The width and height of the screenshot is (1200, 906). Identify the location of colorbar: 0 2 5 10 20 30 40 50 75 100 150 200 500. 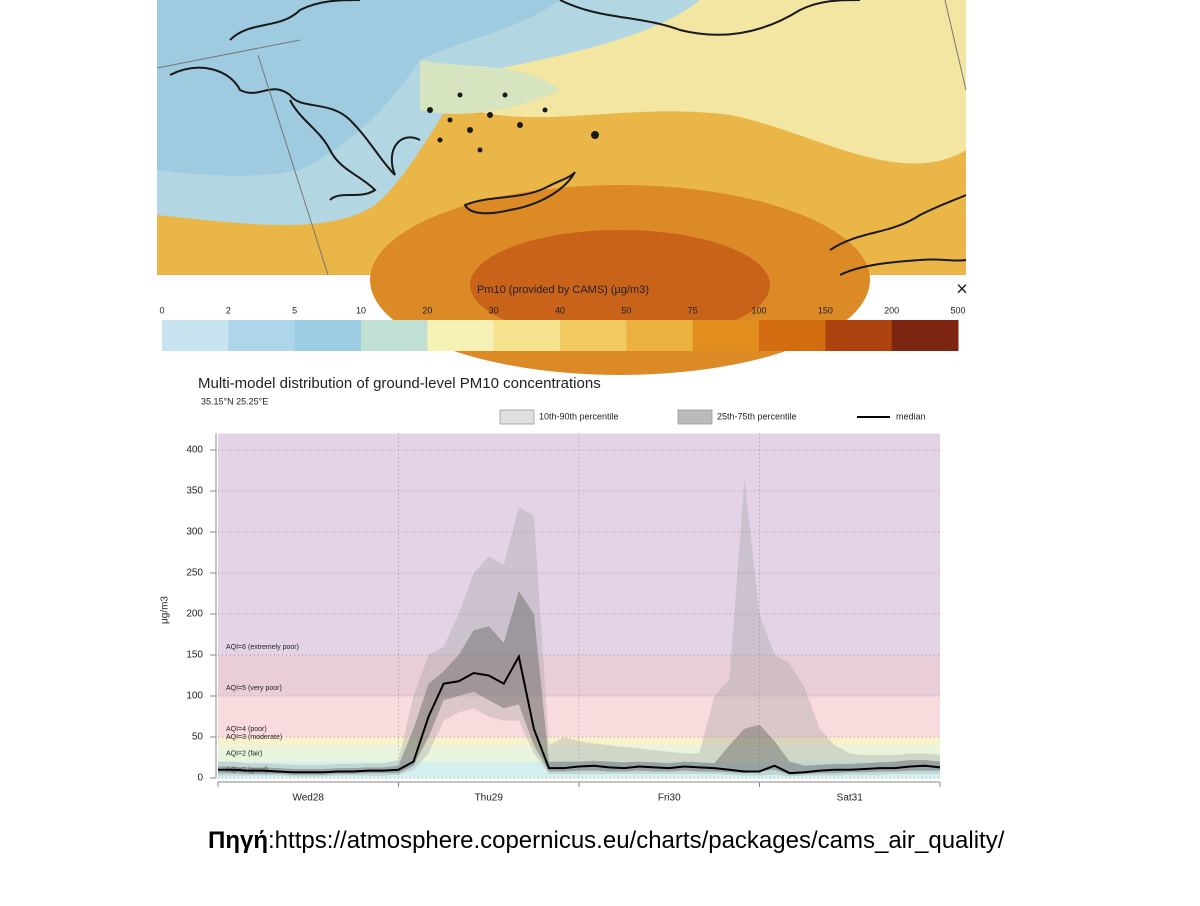
(562, 328).